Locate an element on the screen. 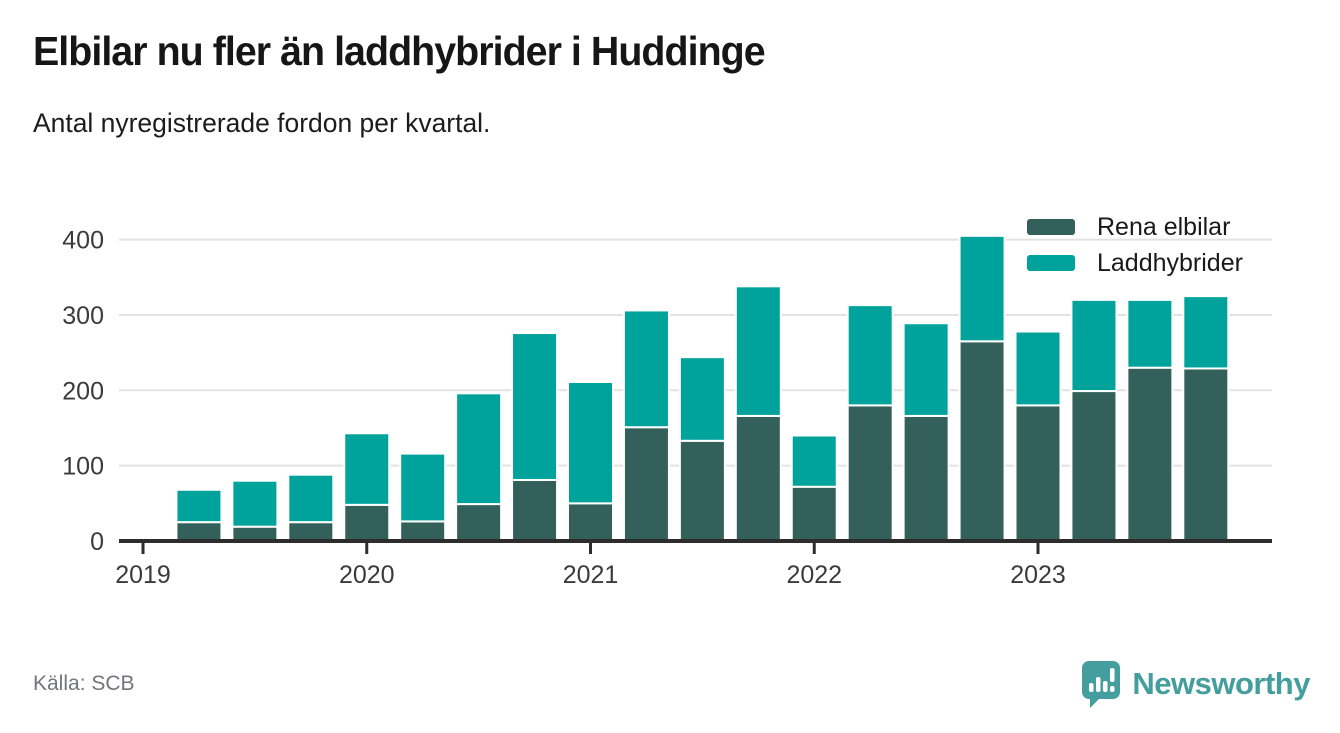 This screenshot has width=1340, height=733. newsworthy-brand: Newsworthy is located at coordinates (1195, 684).